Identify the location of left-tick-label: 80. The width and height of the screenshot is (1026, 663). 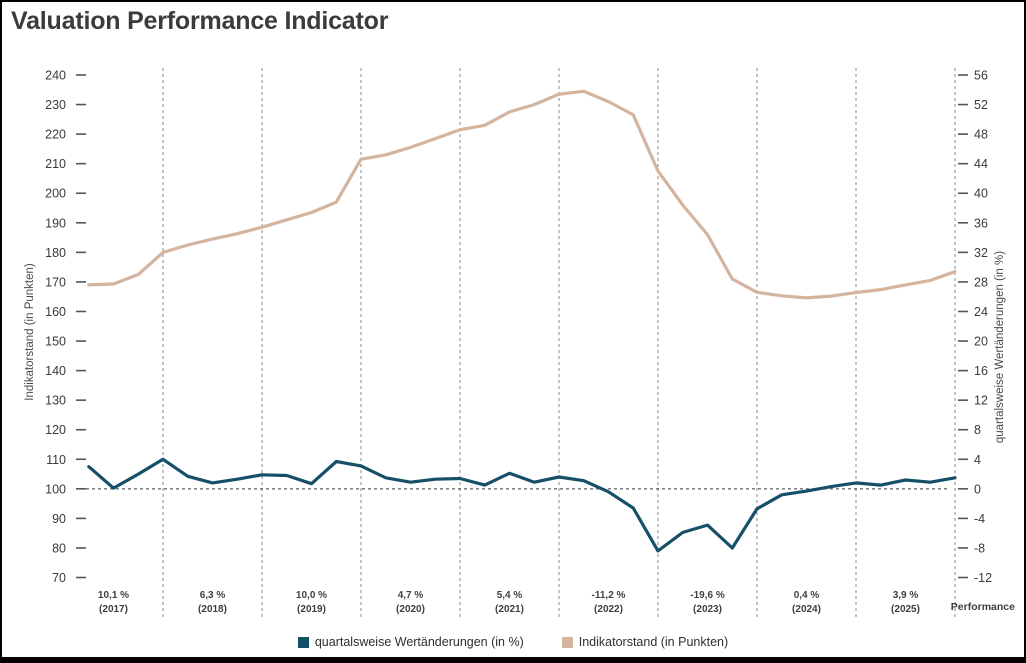
(59, 548).